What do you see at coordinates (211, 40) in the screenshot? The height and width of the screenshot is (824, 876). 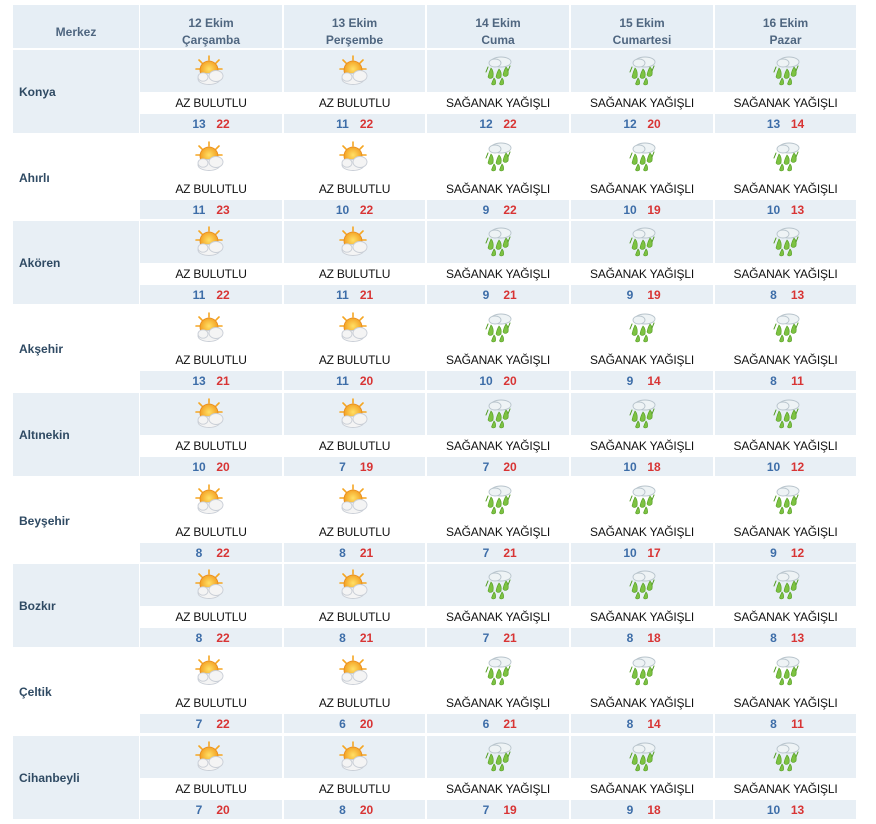 I see `header-weekday: Çarşamba` at bounding box center [211, 40].